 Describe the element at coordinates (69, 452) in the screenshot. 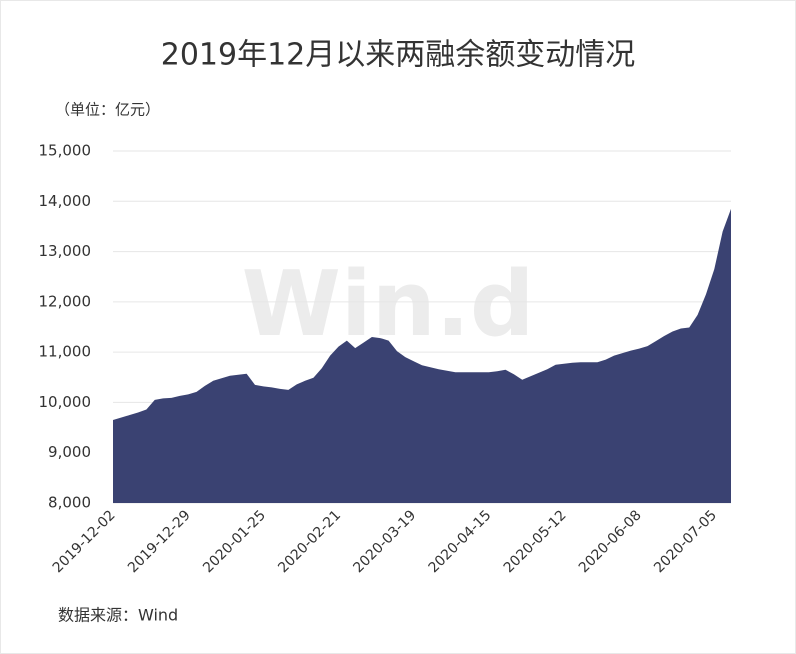

I see `y-tick-label: 9,000` at that location.